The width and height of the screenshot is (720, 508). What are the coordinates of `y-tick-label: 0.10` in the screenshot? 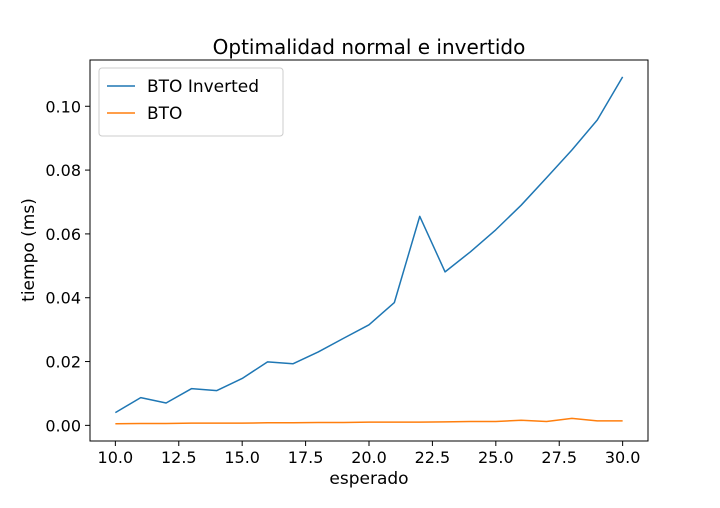 It's located at (63, 106).